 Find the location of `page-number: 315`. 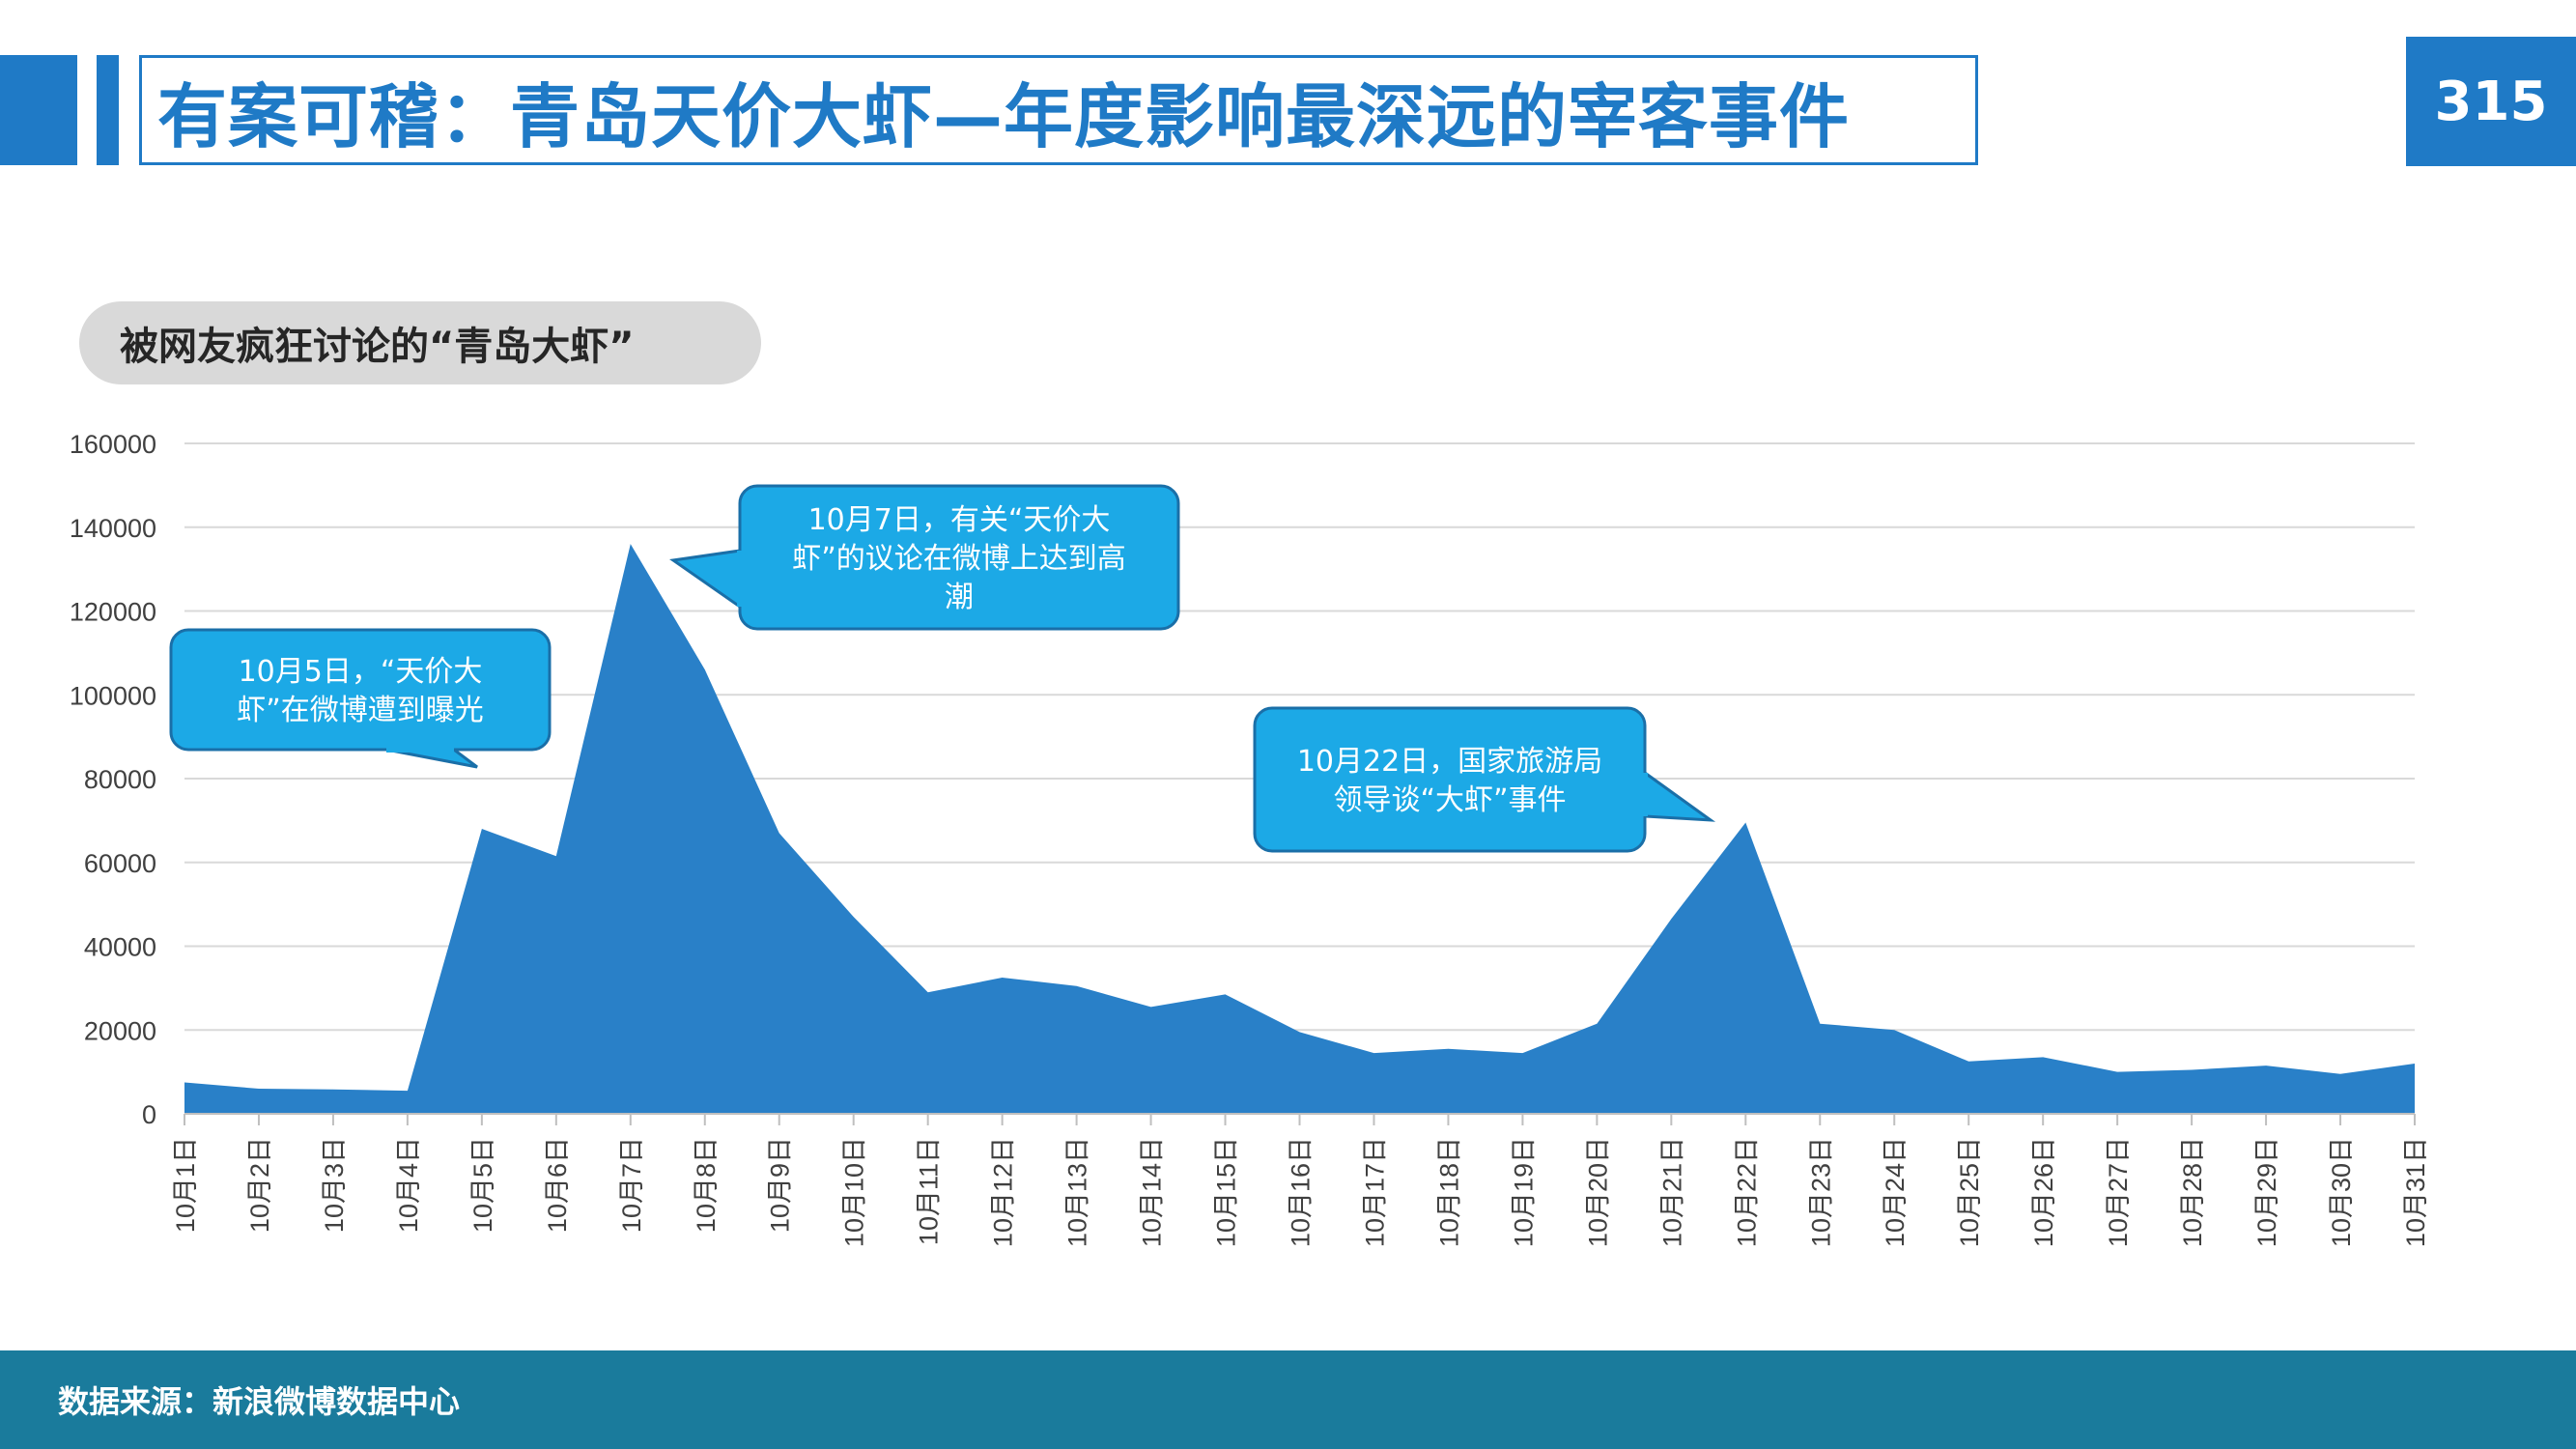

page-number: 315 is located at coordinates (2491, 101).